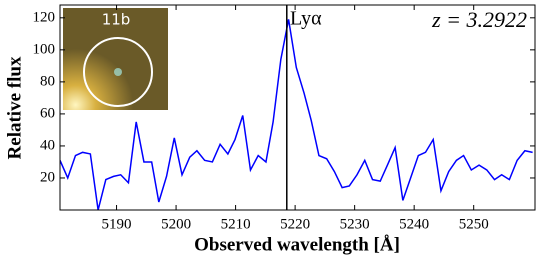 This screenshot has width=540, height=263. I want to click on inset-source, so click(118, 72).